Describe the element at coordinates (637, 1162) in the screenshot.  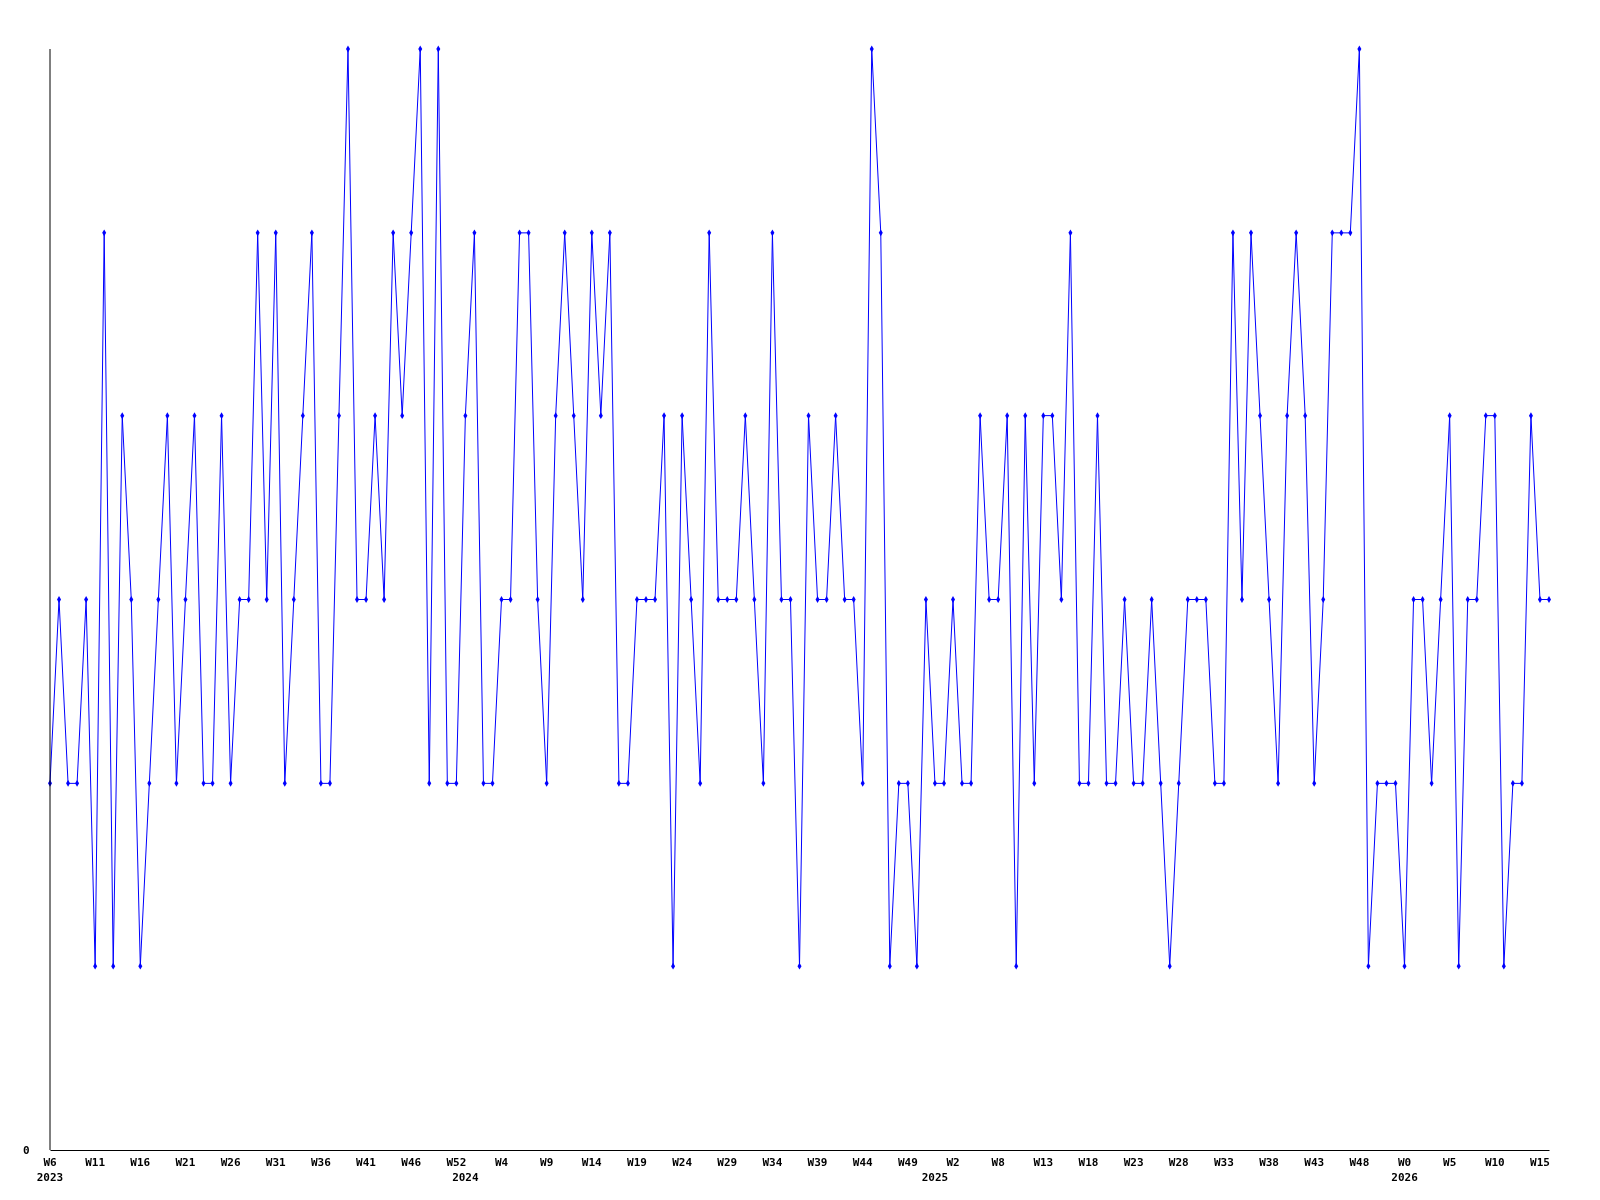
I see `x-tick-label: W19` at that location.